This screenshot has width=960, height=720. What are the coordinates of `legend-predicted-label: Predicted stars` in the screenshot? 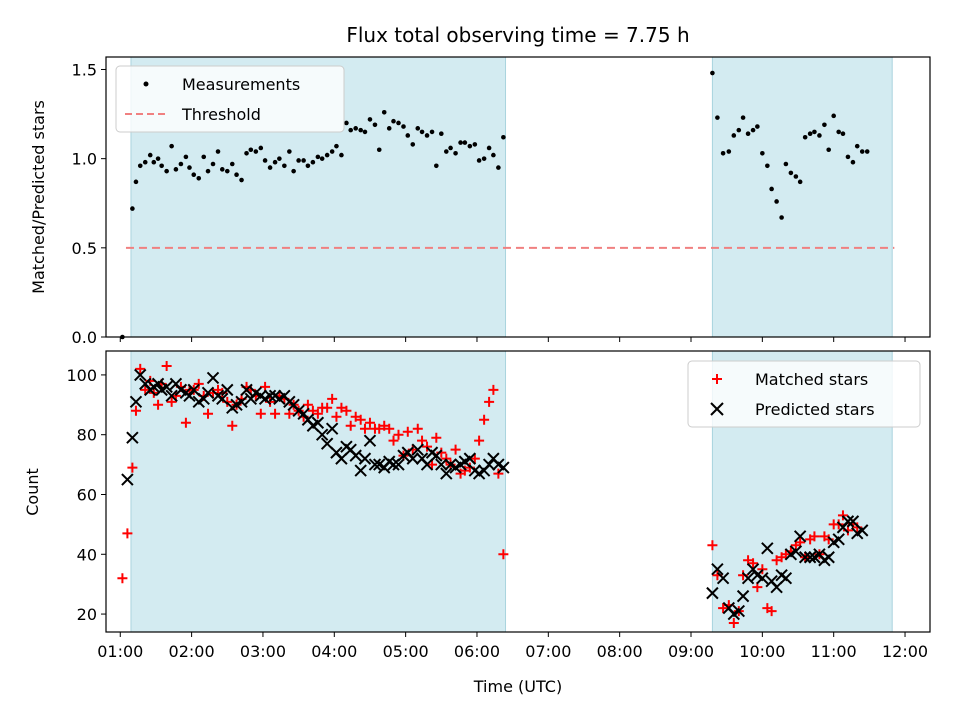 It's located at (815, 409).